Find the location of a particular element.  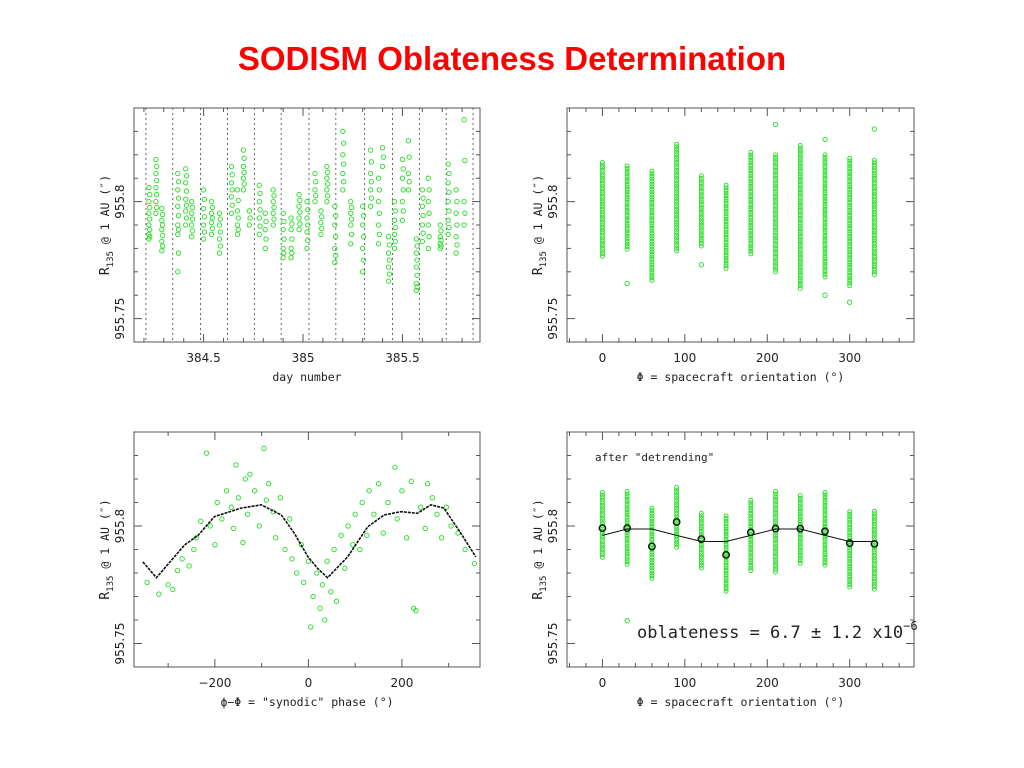

y-label-subscript: 135 is located at coordinates (544, 259).